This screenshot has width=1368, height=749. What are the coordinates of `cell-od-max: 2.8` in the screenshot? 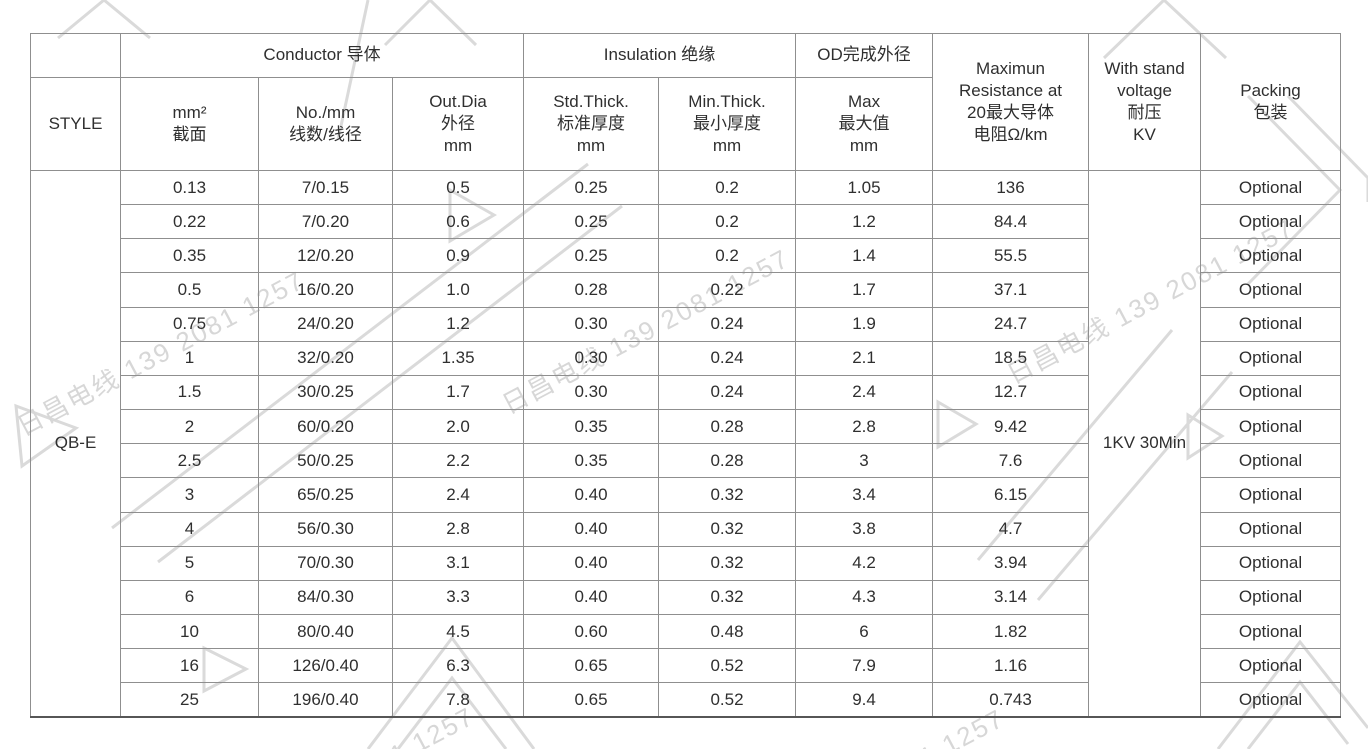 It's located at (864, 427).